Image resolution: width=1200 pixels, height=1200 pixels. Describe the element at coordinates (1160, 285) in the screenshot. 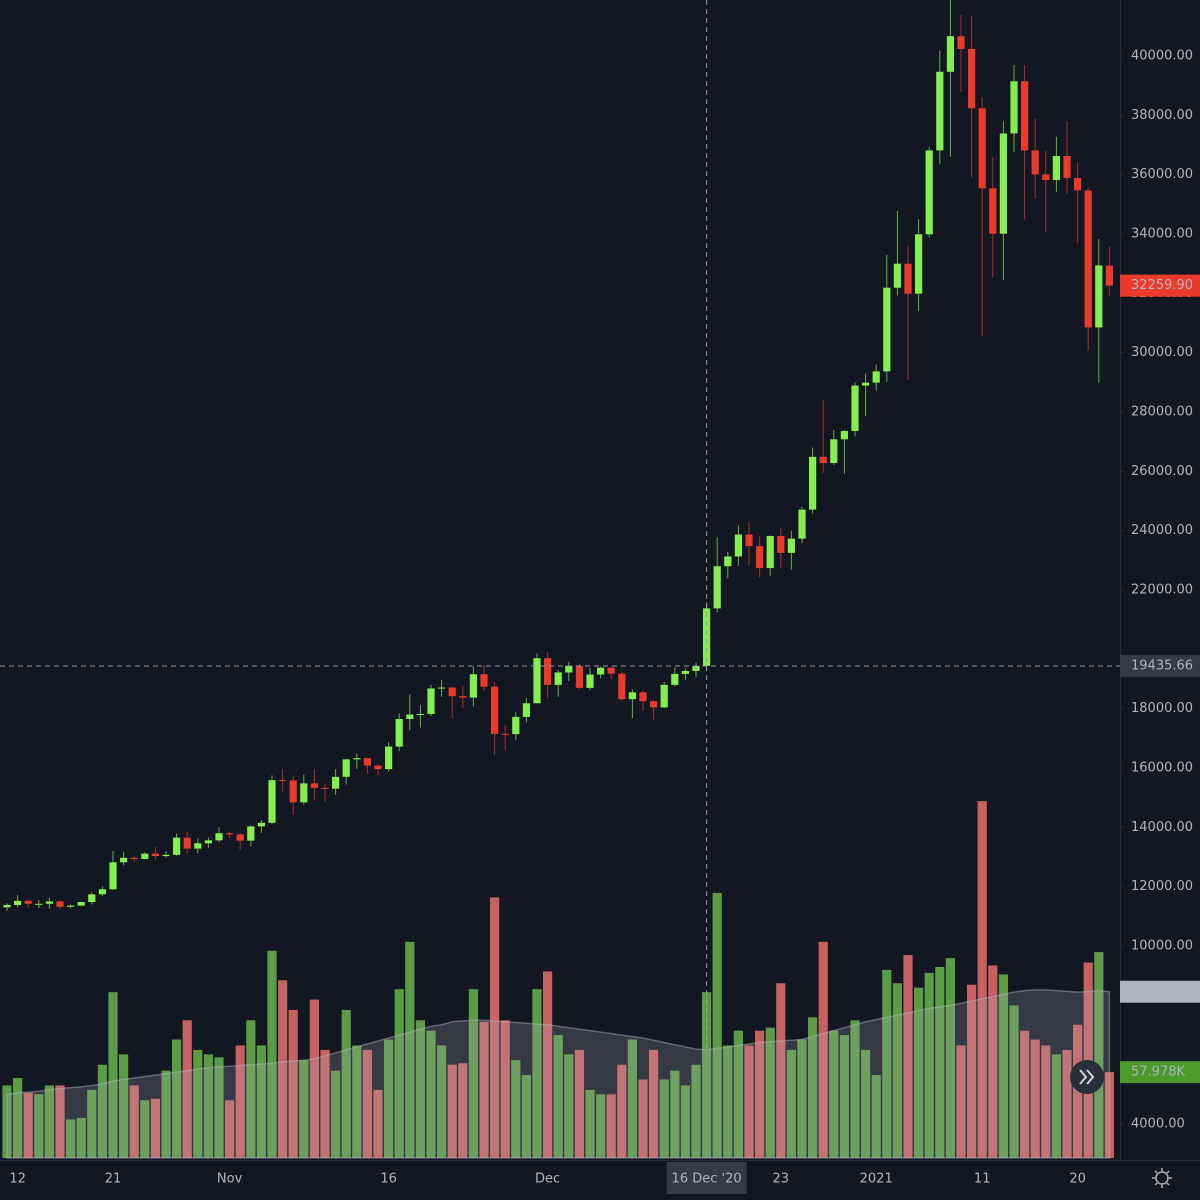

I see `last-price-label-box` at that location.